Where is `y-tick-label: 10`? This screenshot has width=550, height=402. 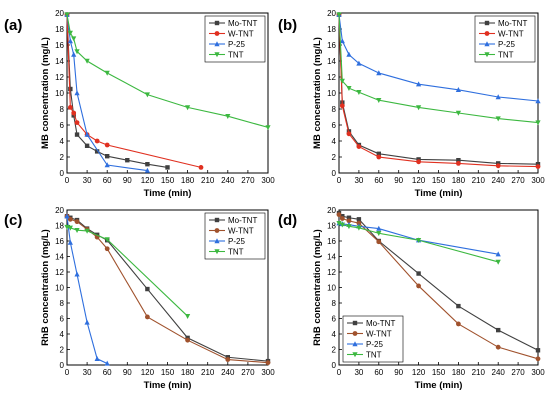 y-tick-label: 10 is located at coordinates (331, 288).